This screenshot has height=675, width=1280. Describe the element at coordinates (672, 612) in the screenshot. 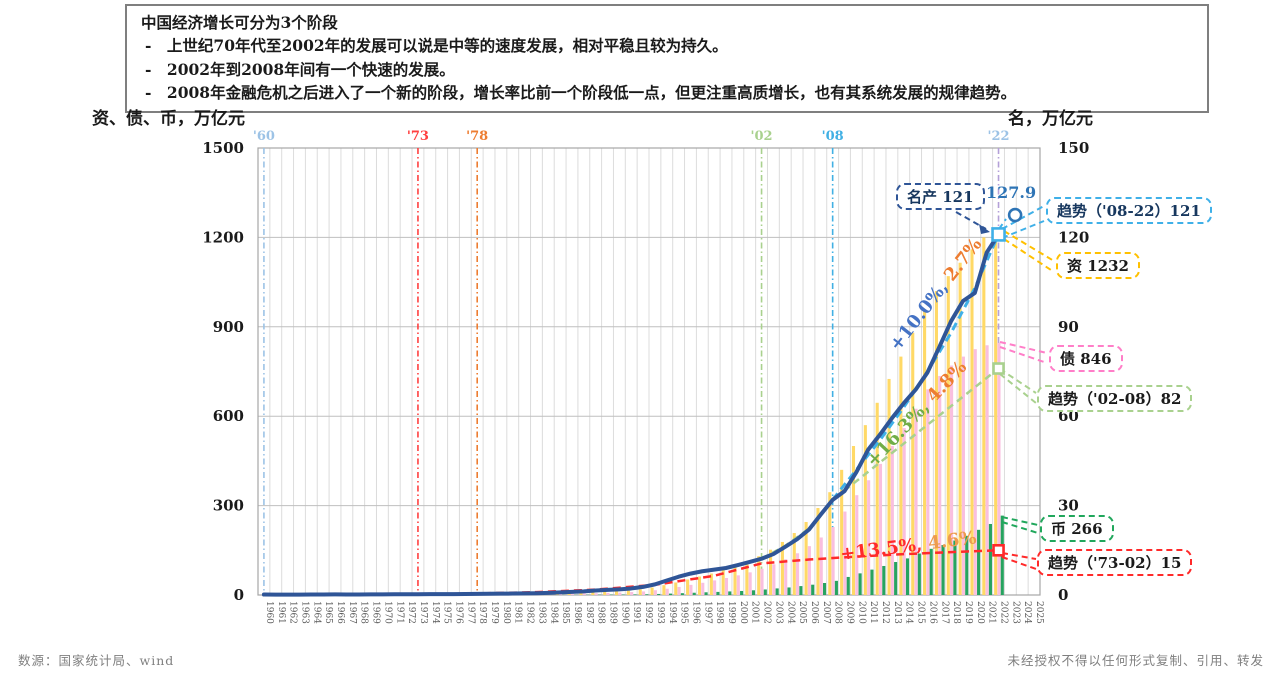

I see `x-tick-label: 1994` at that location.